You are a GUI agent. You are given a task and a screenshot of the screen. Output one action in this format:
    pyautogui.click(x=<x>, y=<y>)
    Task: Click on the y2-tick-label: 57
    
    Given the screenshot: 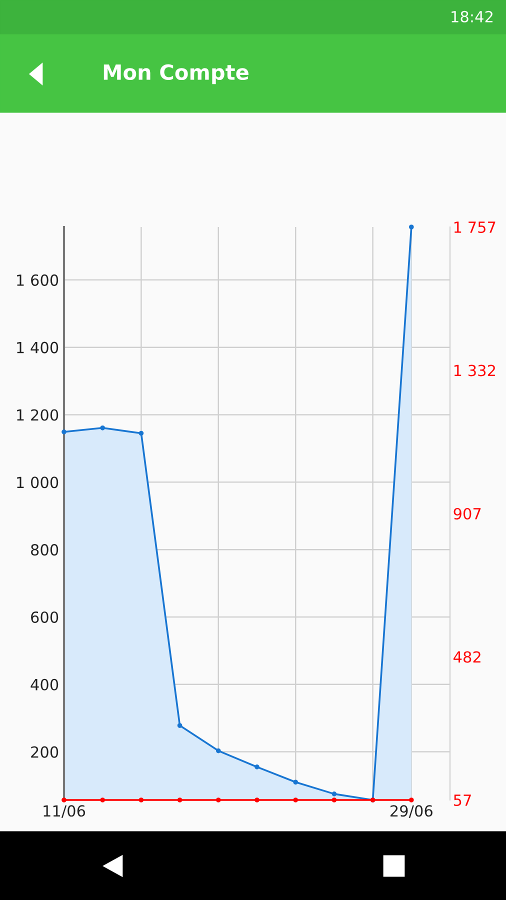 What is the action you would take?
    pyautogui.click(x=462, y=800)
    